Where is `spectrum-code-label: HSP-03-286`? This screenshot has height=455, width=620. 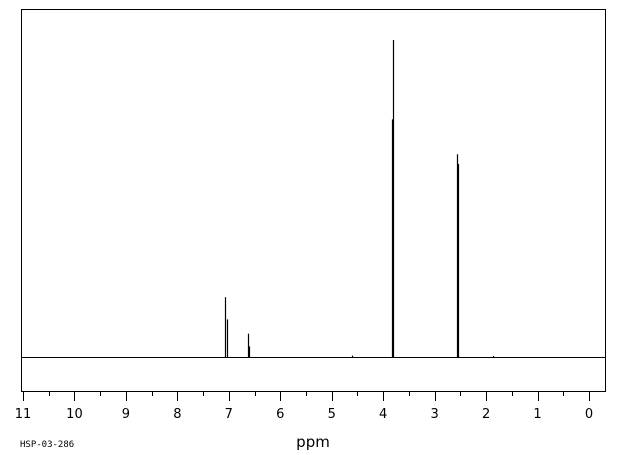
spectrum-code-label: HSP-03-286 is located at coordinates (47, 445).